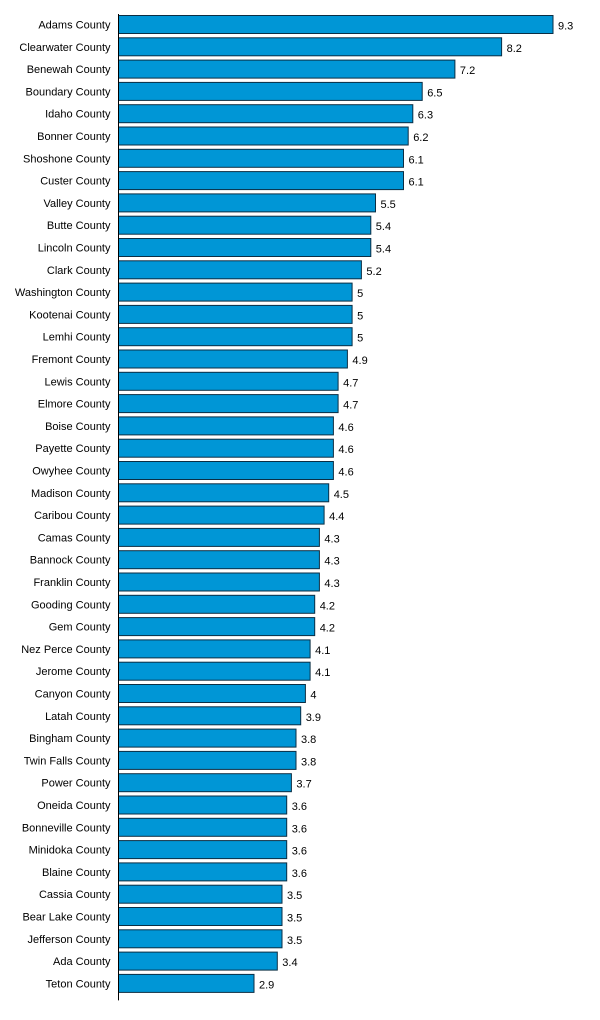  What do you see at coordinates (345, 428) in the screenshot?
I see `value-label-18: 4.6` at bounding box center [345, 428].